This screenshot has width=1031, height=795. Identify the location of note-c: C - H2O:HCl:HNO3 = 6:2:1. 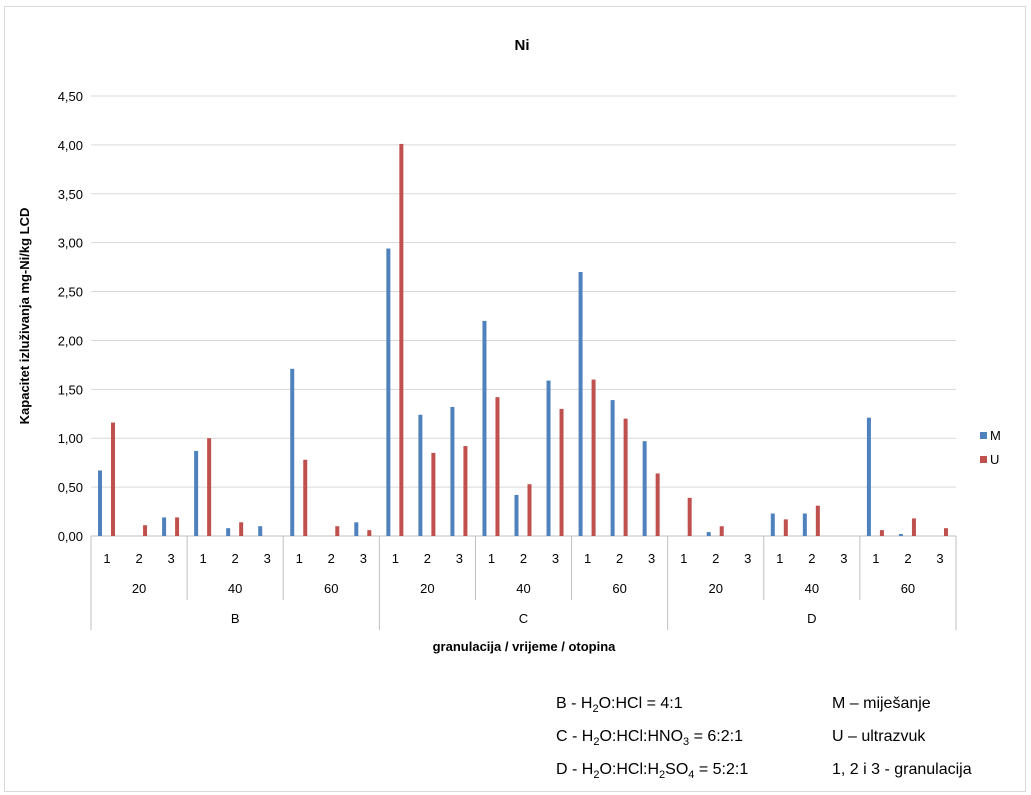
(649, 738).